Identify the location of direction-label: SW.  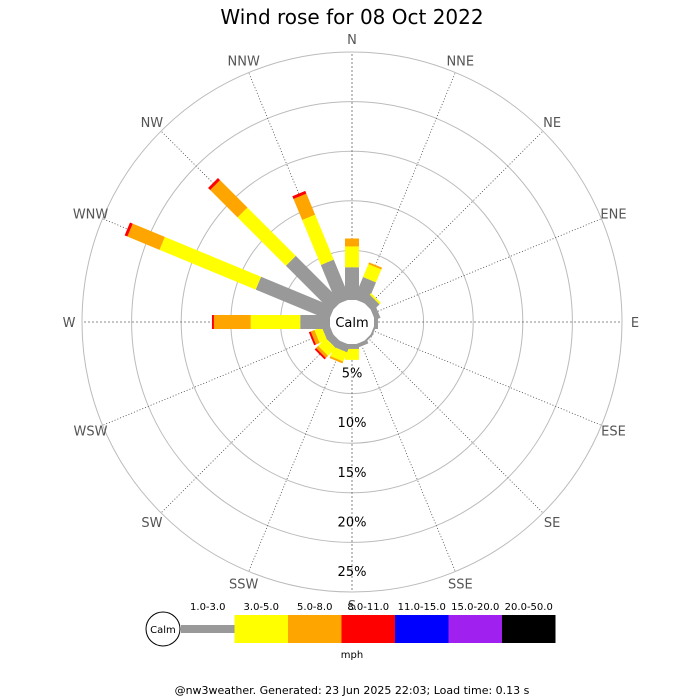
(151, 523).